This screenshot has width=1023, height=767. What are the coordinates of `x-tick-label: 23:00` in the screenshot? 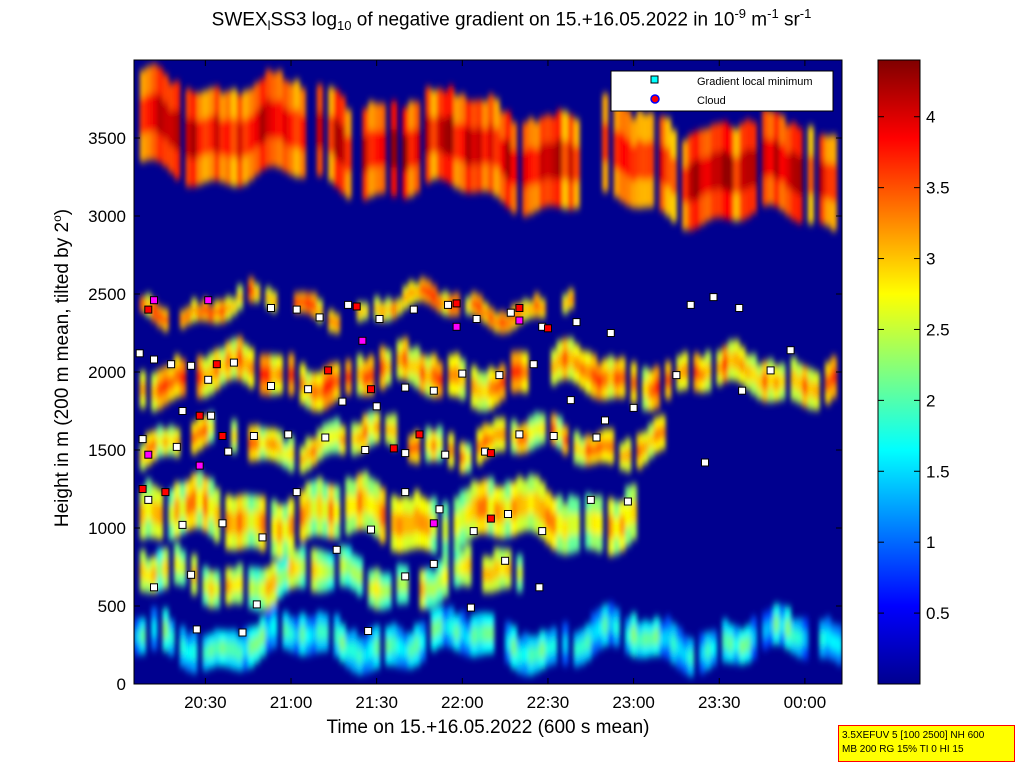 It's located at (633, 702).